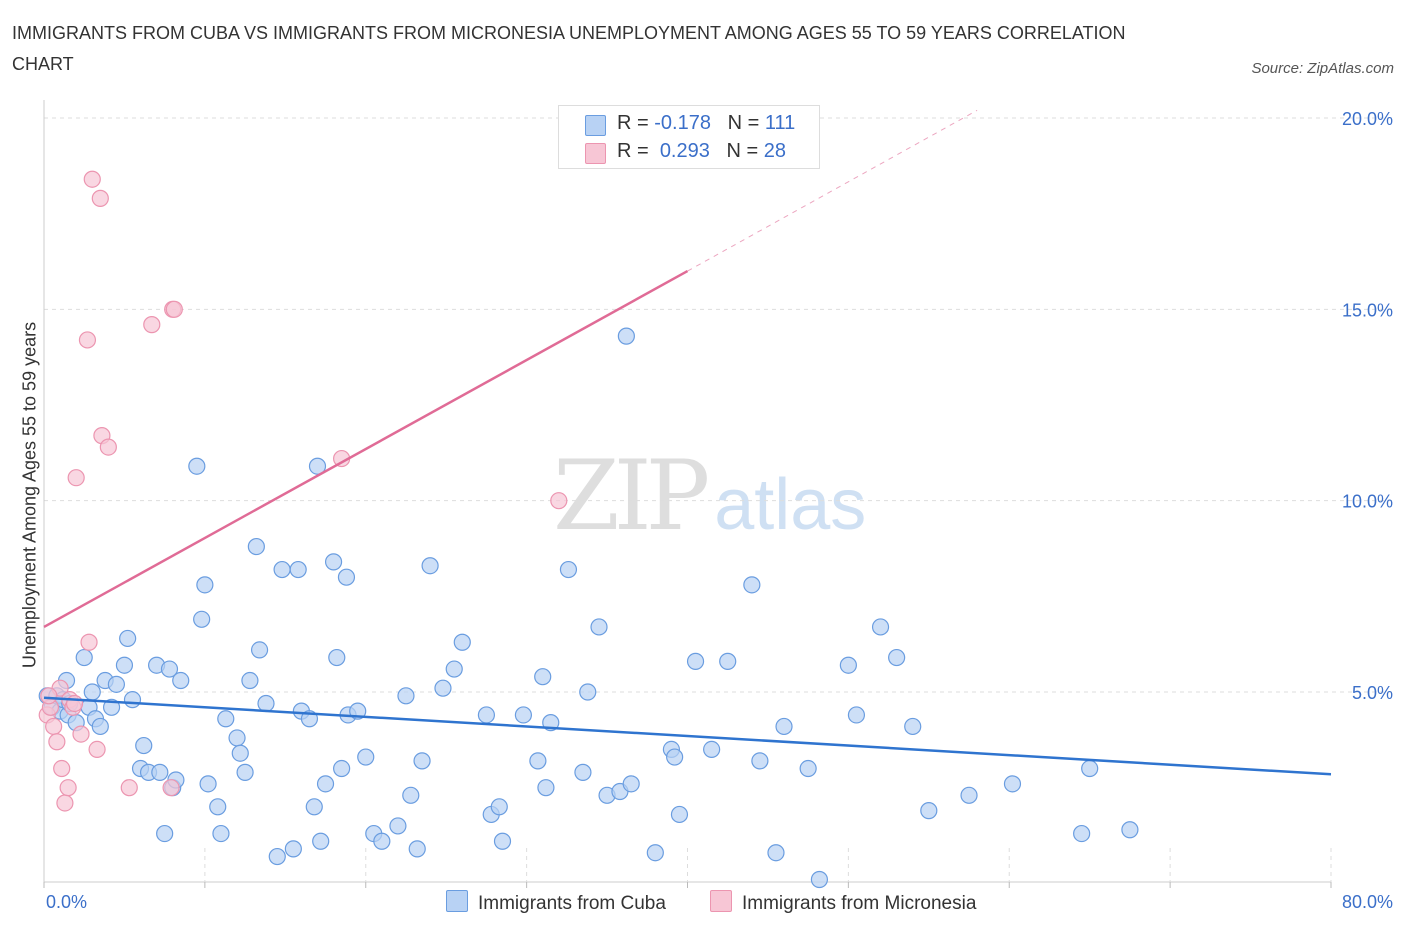 The width and height of the screenshot is (1406, 930). Describe the element at coordinates (687, 736) in the screenshot. I see `cuba-trend-line` at that location.